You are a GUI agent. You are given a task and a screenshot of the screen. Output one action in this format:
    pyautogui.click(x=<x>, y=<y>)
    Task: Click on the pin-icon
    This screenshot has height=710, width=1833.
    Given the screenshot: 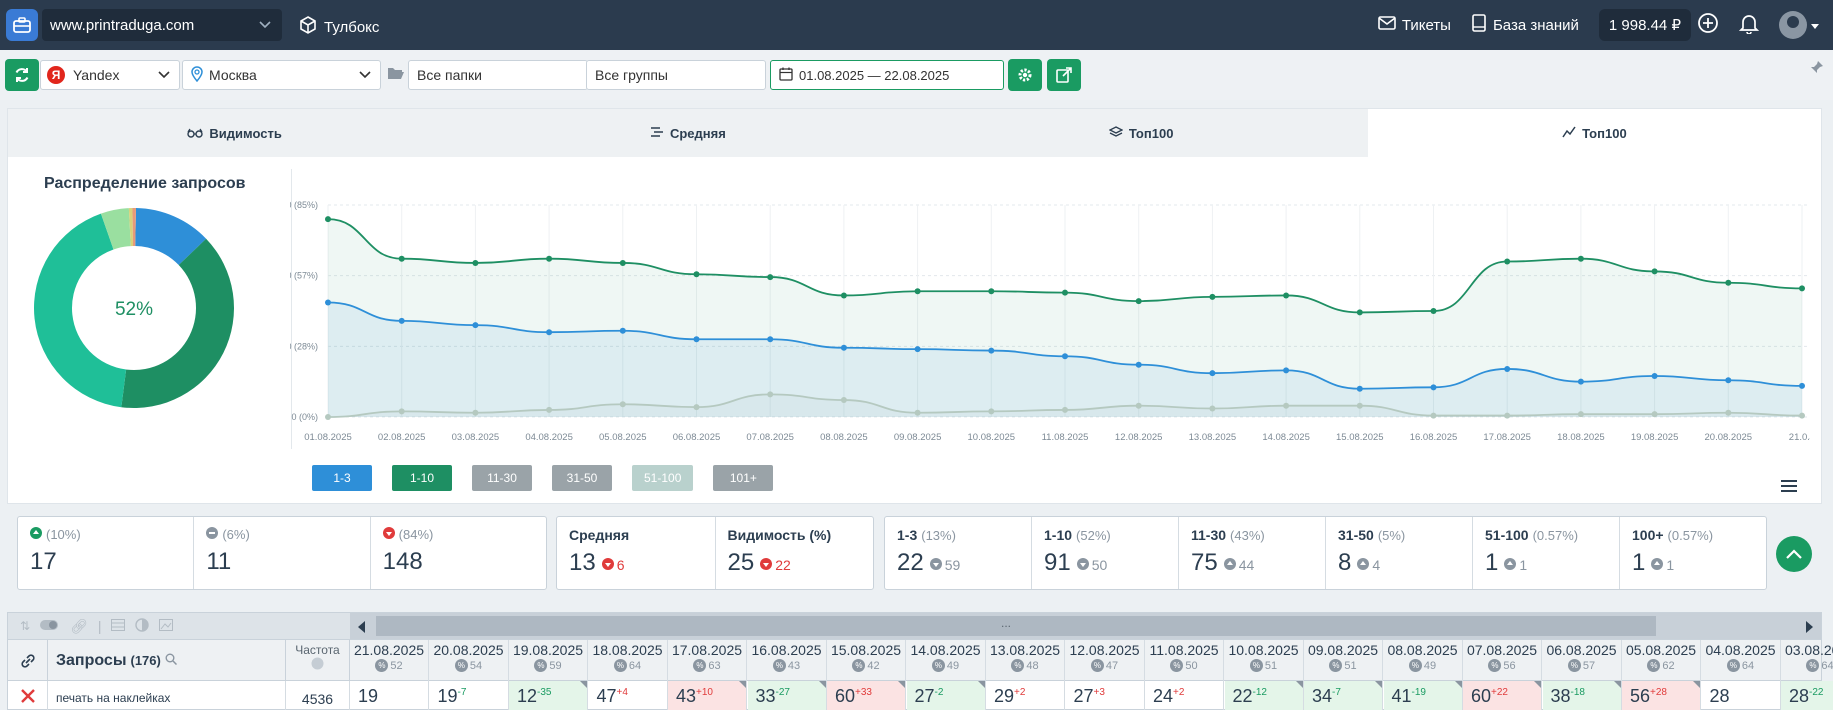 What is the action you would take?
    pyautogui.click(x=1817, y=68)
    